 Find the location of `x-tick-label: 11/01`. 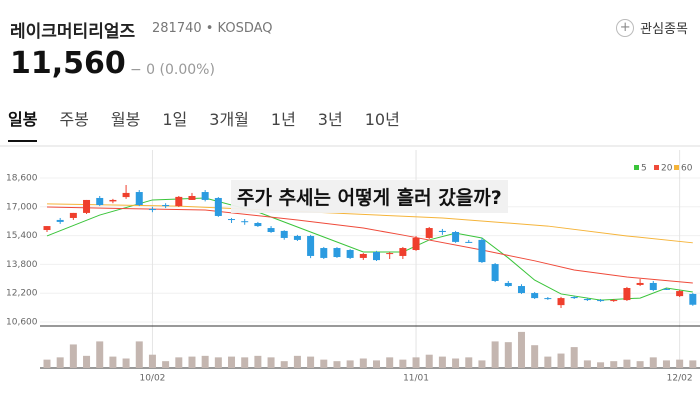

x-tick-label: 11/01 is located at coordinates (416, 379).